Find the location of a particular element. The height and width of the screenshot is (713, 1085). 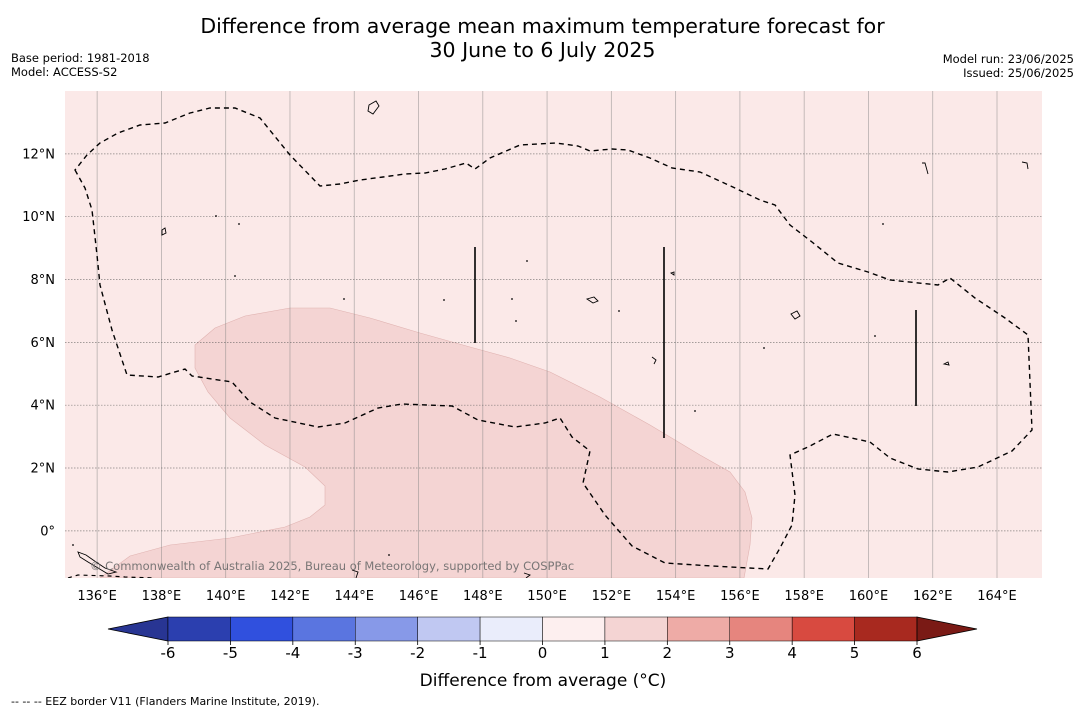

colorbar: -6 -5 -4 -3 -2 -1 0 1 2 3 4 5 6 is located at coordinates (542, 639).